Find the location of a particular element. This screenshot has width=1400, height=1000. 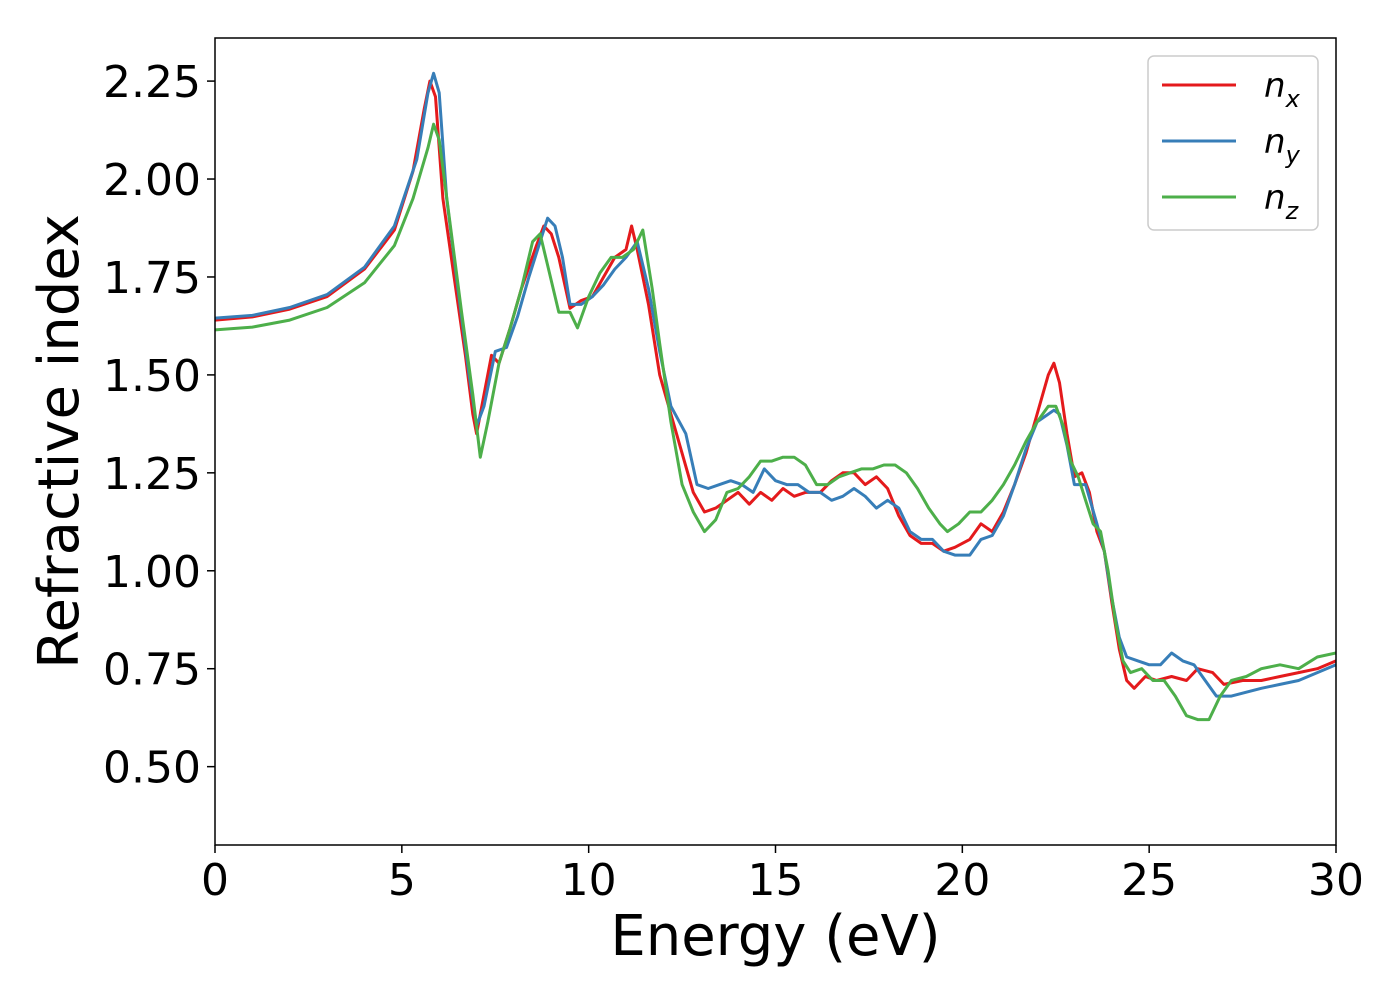

x-tick-label: 15 is located at coordinates (776, 880).